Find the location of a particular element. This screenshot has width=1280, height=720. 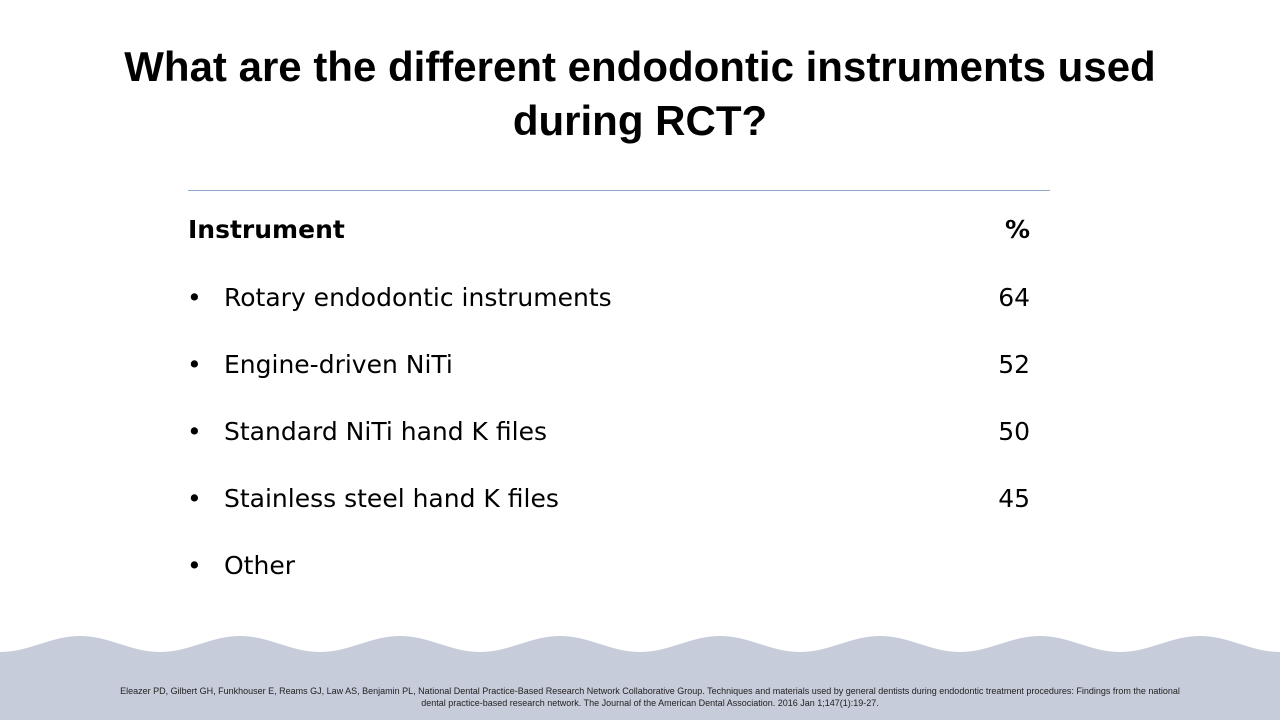

row-value: 45 is located at coordinates (1014, 498).